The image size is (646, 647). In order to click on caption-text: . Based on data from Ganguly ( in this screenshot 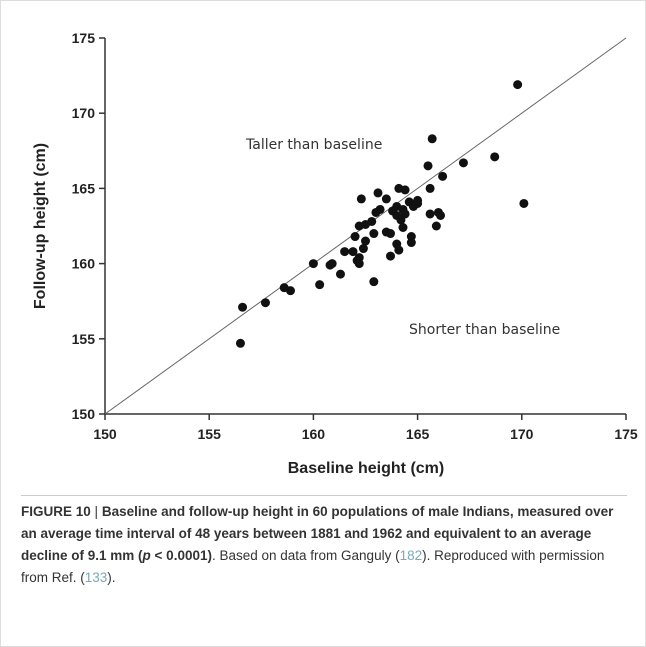, I will do `click(305, 555)`.